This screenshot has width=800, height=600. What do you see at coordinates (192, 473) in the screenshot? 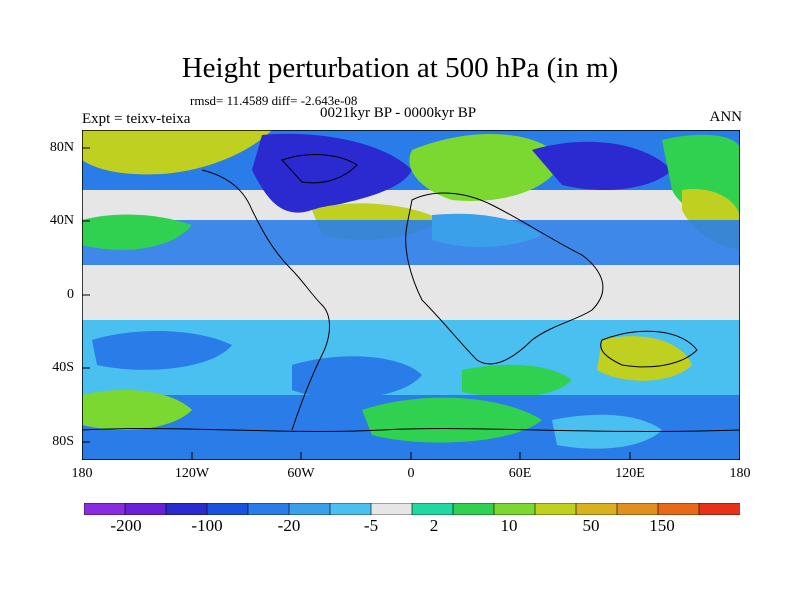
I see `lon-label: 120W` at bounding box center [192, 473].